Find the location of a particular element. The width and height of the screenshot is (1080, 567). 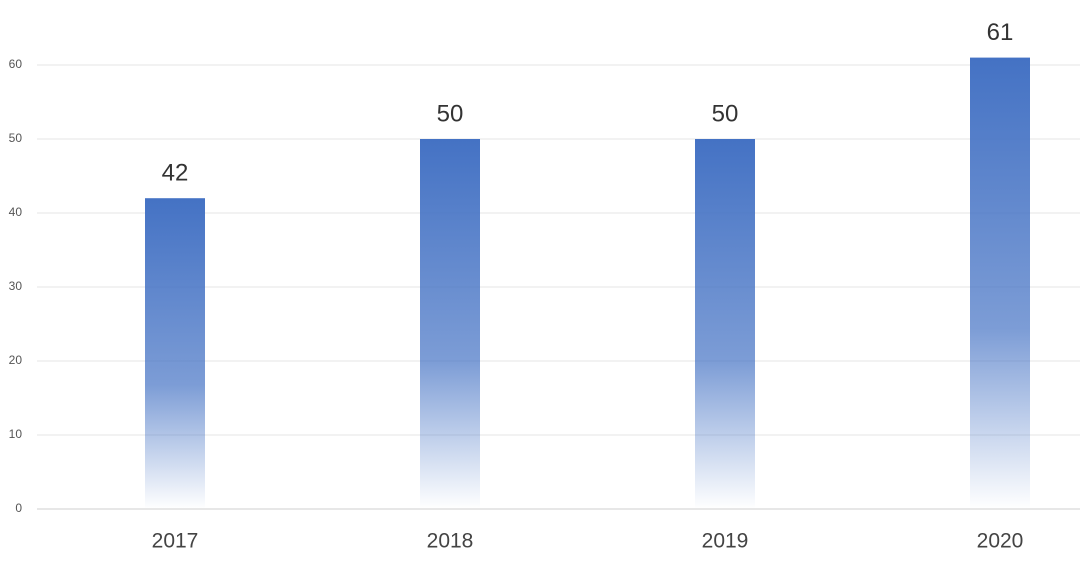

y-tick-label: 0 is located at coordinates (18, 508).